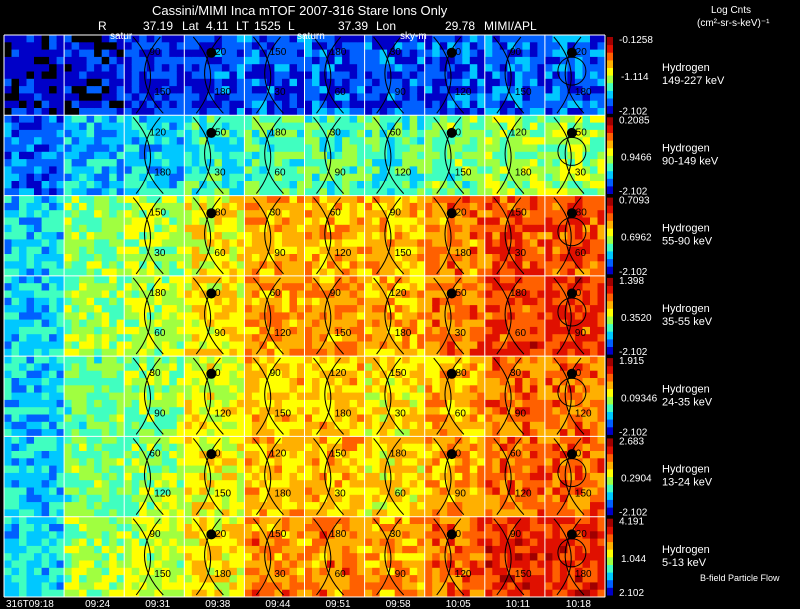  What do you see at coordinates (243, 26) in the screenshot?
I see `lt-label: LT` at bounding box center [243, 26].